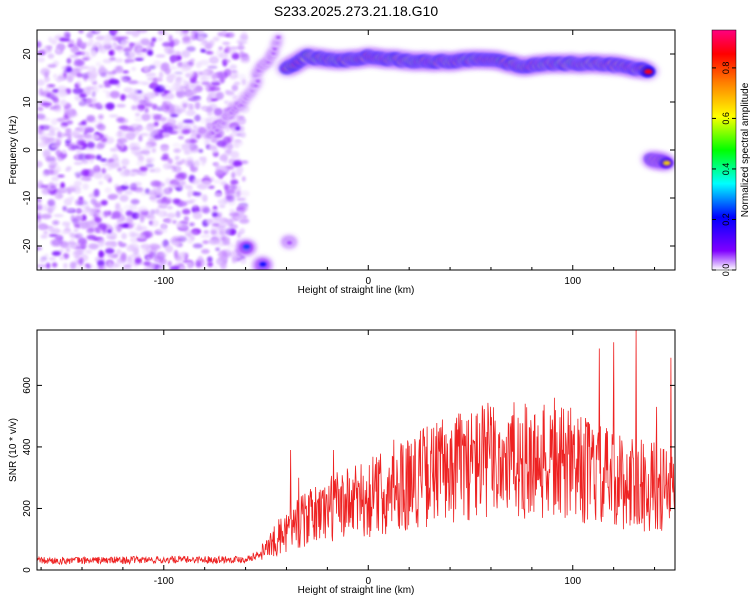 The image size is (750, 600). I want to click on y-tick-label: -20, so click(27, 245).